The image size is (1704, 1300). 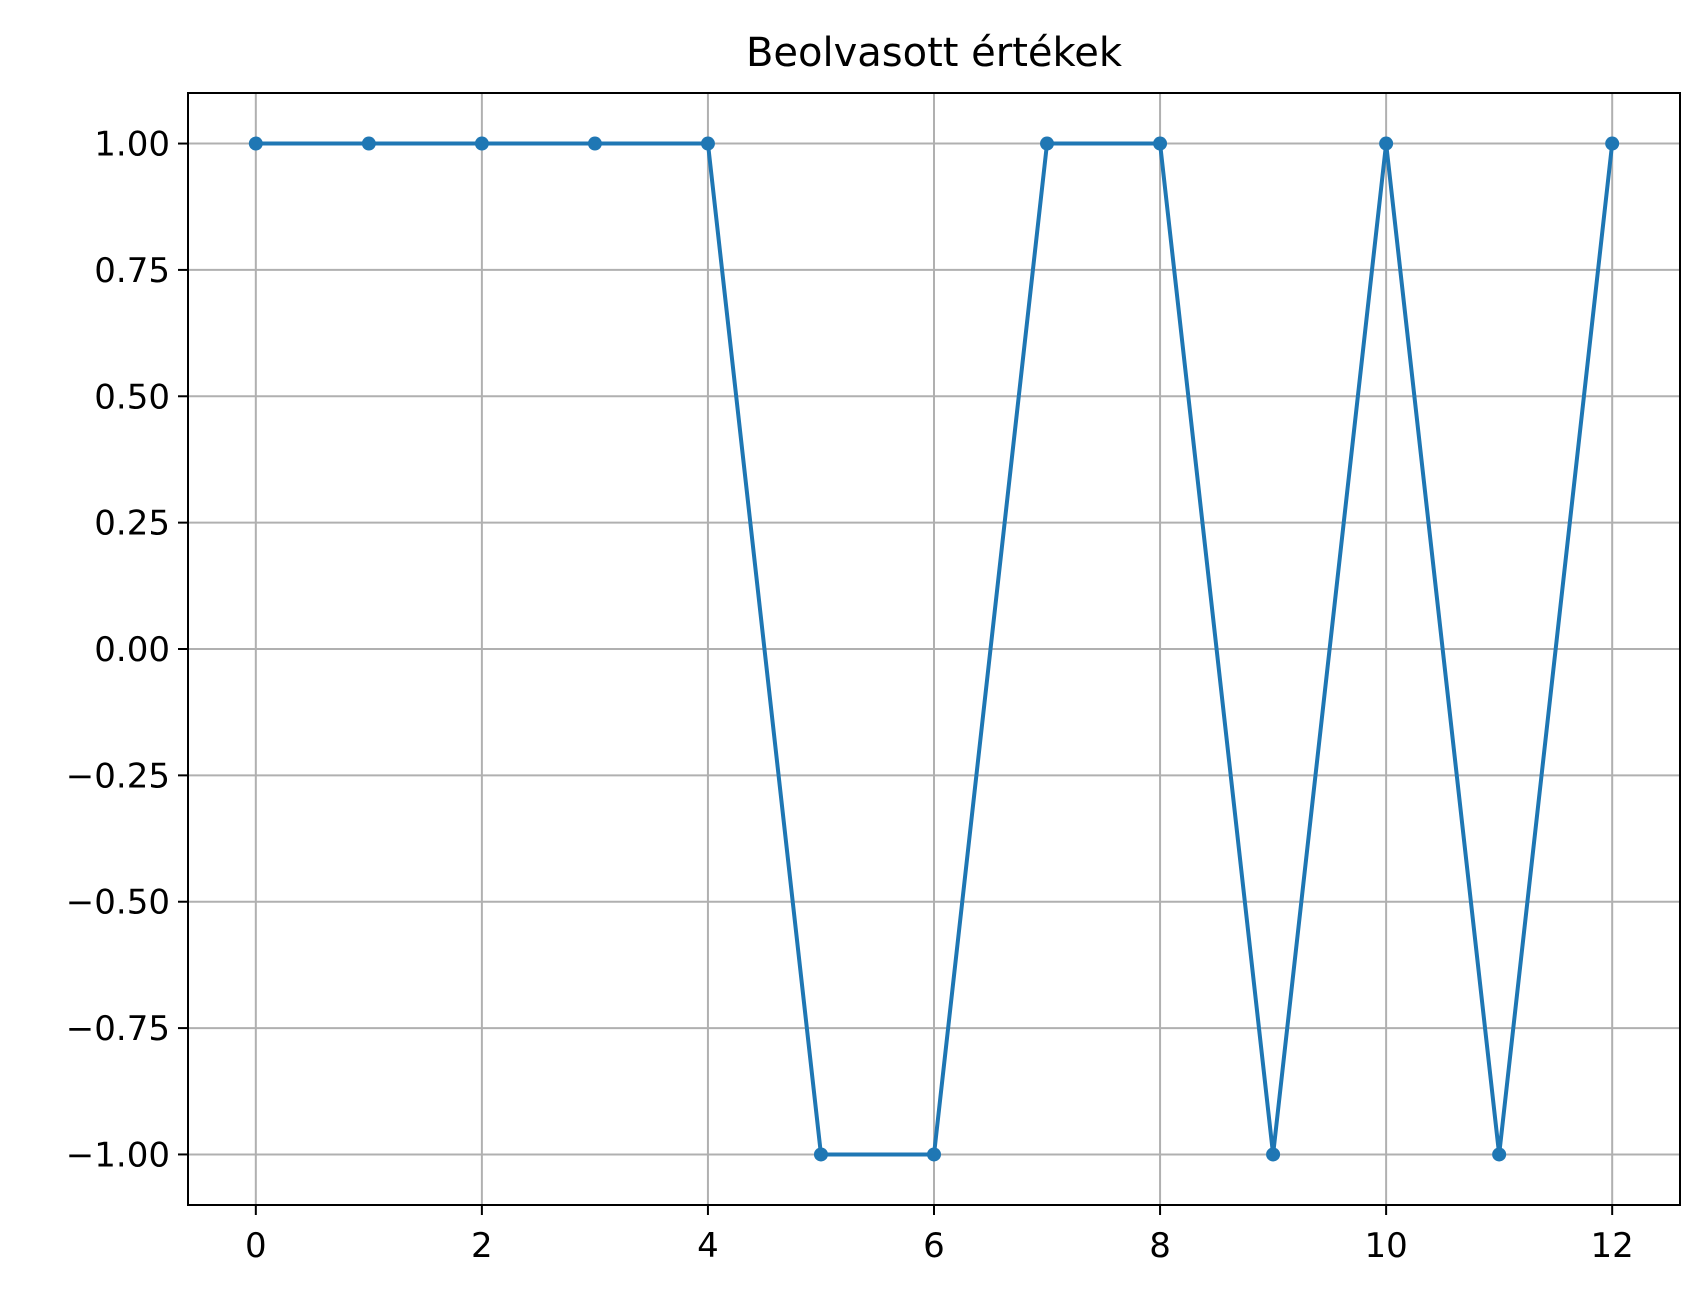 What do you see at coordinates (118, 1029) in the screenshot?
I see `y-tick-label: −0.75` at bounding box center [118, 1029].